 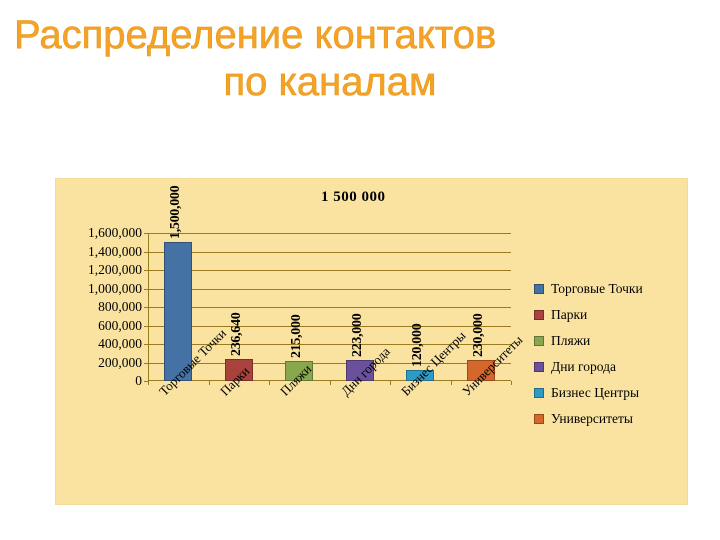 I want to click on chart-annotation-total: 1 500 000, so click(x=353, y=197).